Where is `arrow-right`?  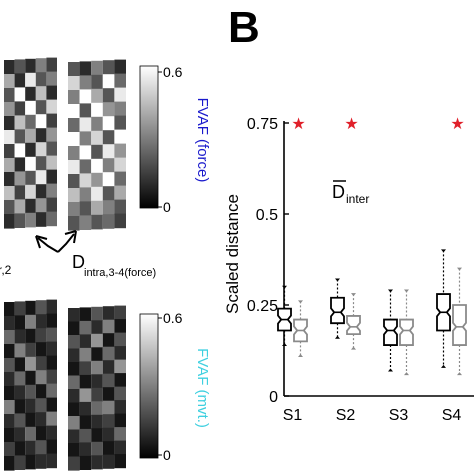 arrow-right is located at coordinates (66, 243).